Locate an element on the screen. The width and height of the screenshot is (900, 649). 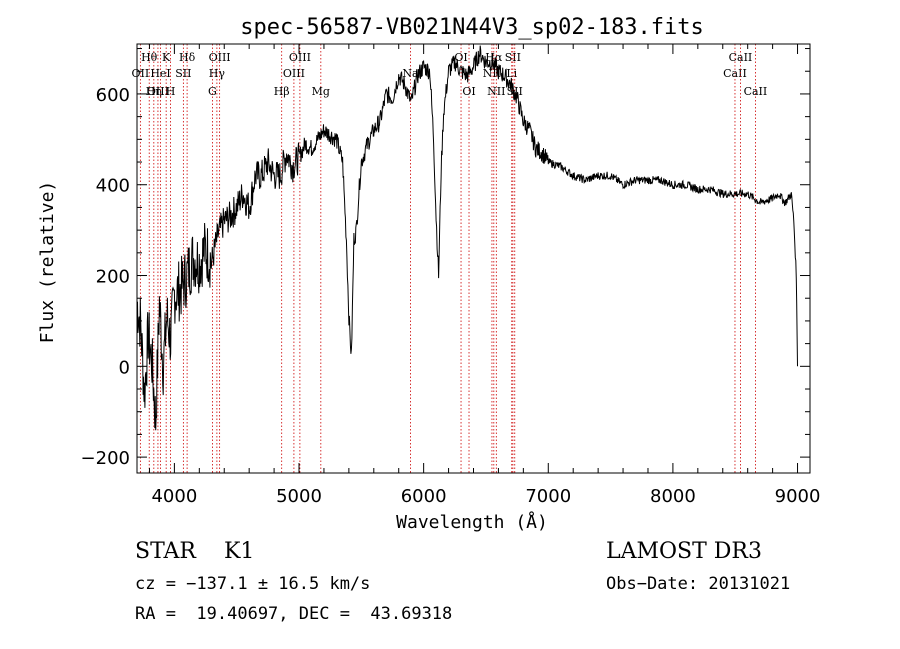
object-class: STAR K1 is located at coordinates (195, 551).